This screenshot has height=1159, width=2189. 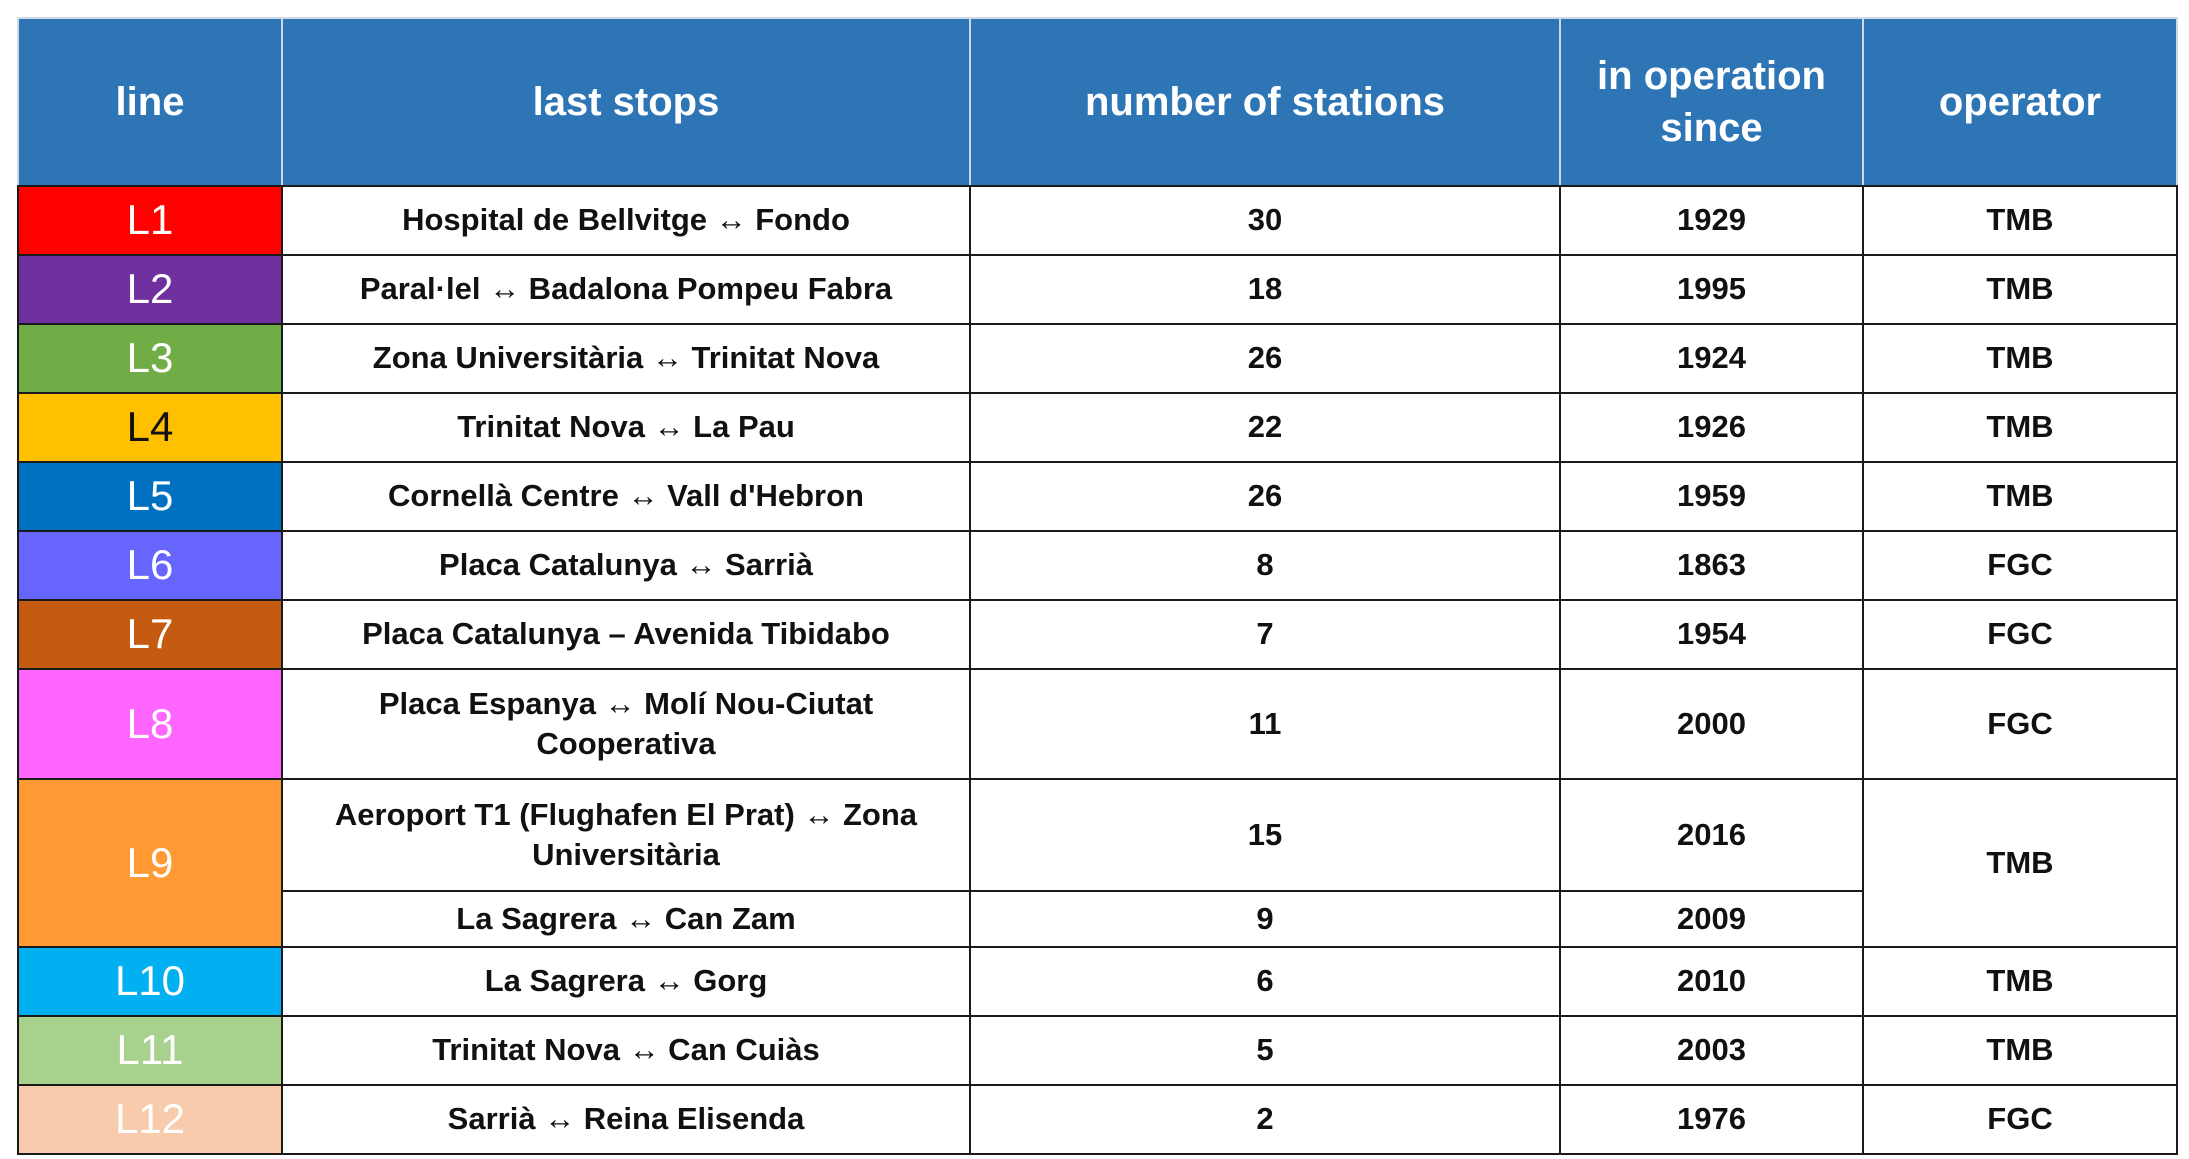 What do you see at coordinates (2020, 102) in the screenshot?
I see `header-cell: operator` at bounding box center [2020, 102].